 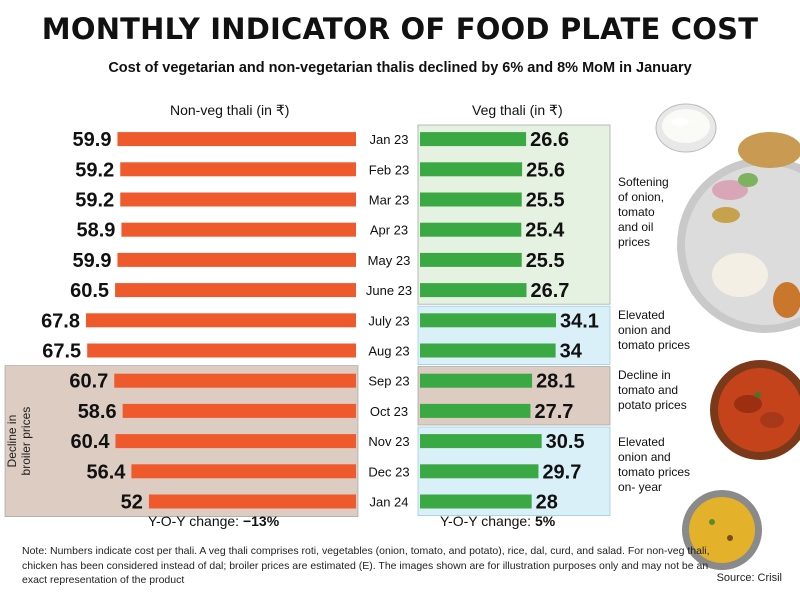 I want to click on month-label: June 23, so click(x=389, y=290).